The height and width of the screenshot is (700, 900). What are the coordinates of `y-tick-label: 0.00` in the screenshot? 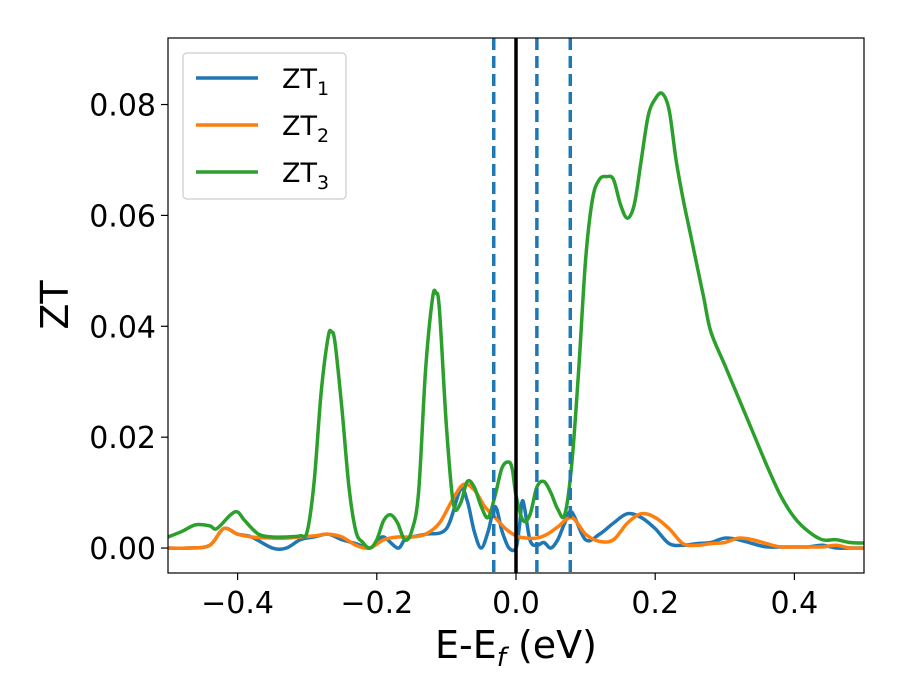 It's located at (122, 549).